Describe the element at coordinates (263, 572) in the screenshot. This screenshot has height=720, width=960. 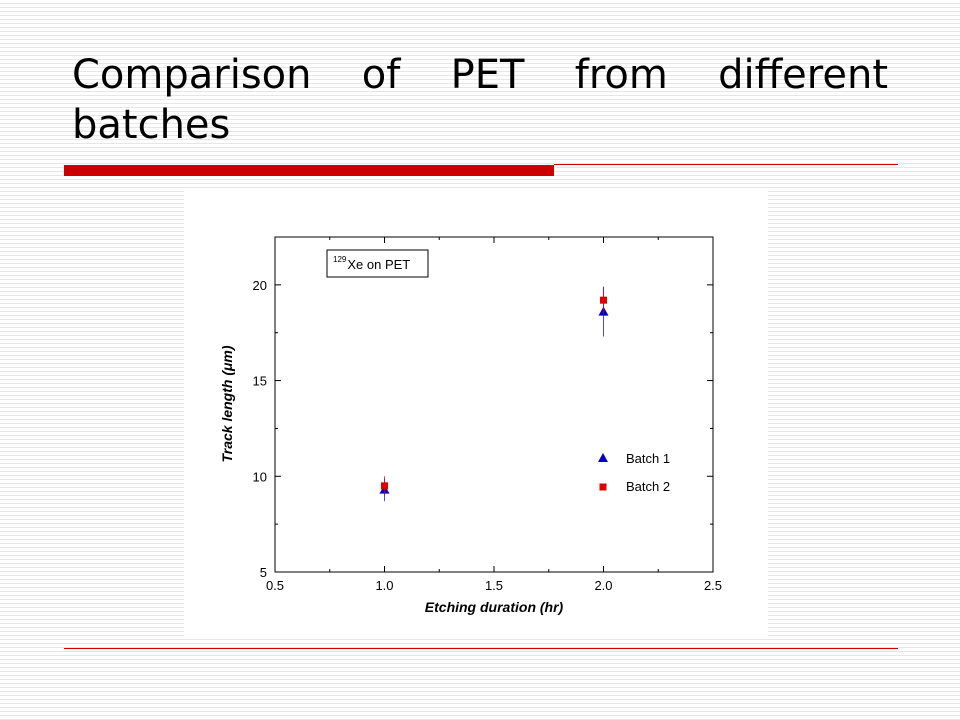
I see `y-tick-label: 5` at that location.